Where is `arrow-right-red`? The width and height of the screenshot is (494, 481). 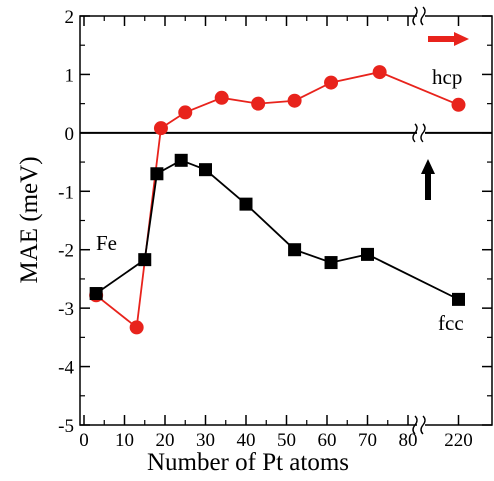
arrow-right-red is located at coordinates (448, 39).